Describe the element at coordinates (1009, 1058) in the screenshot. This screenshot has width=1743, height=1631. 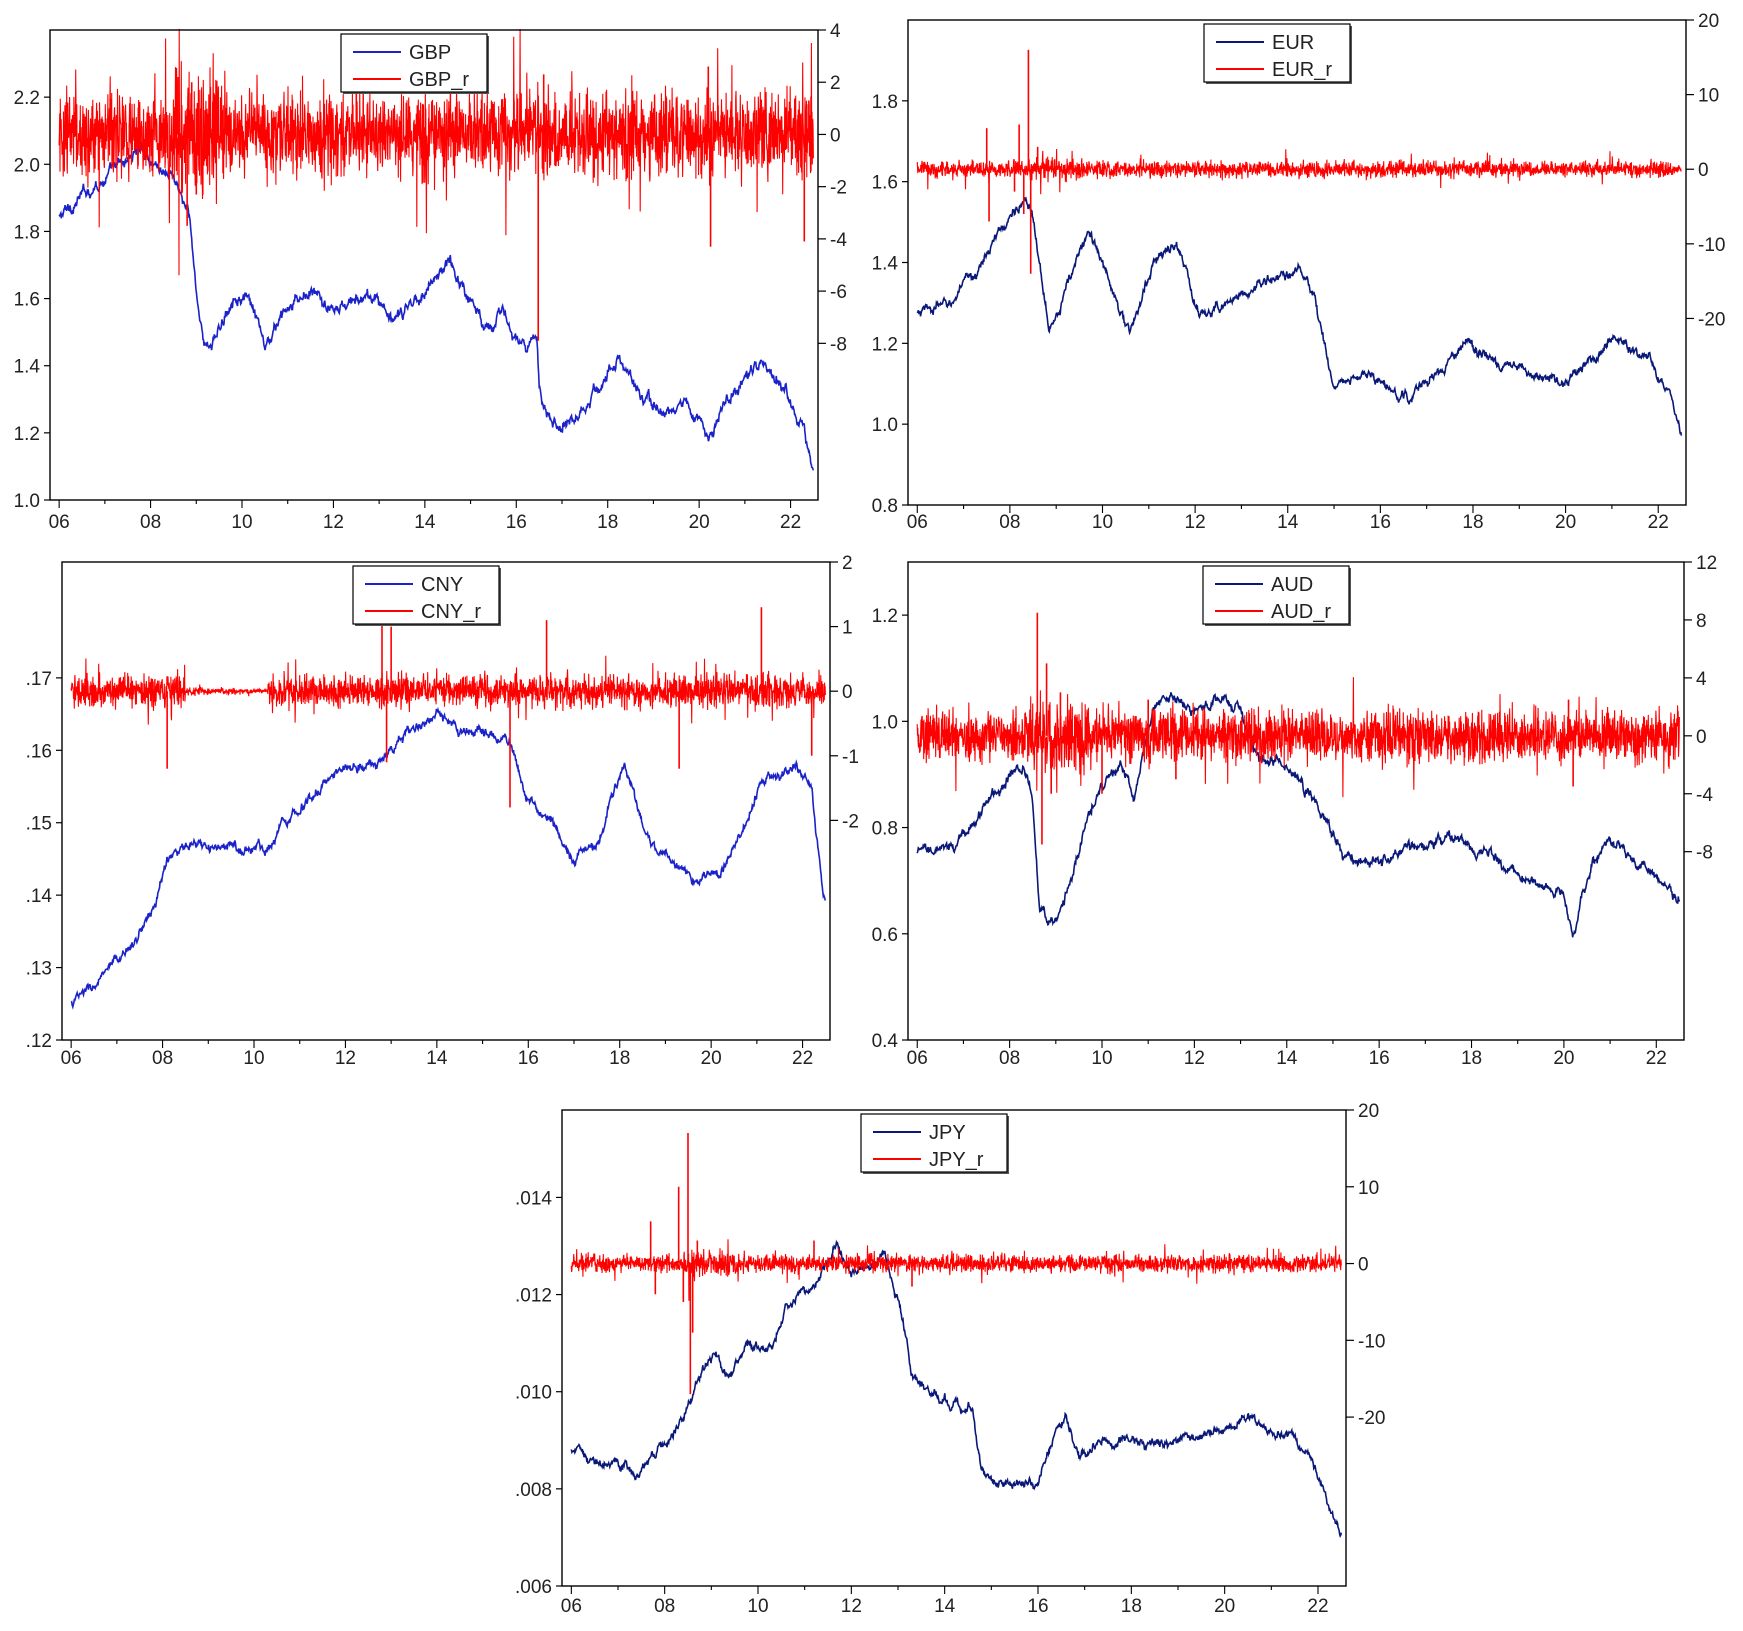
I see `aud-x-tick-label: 08` at that location.